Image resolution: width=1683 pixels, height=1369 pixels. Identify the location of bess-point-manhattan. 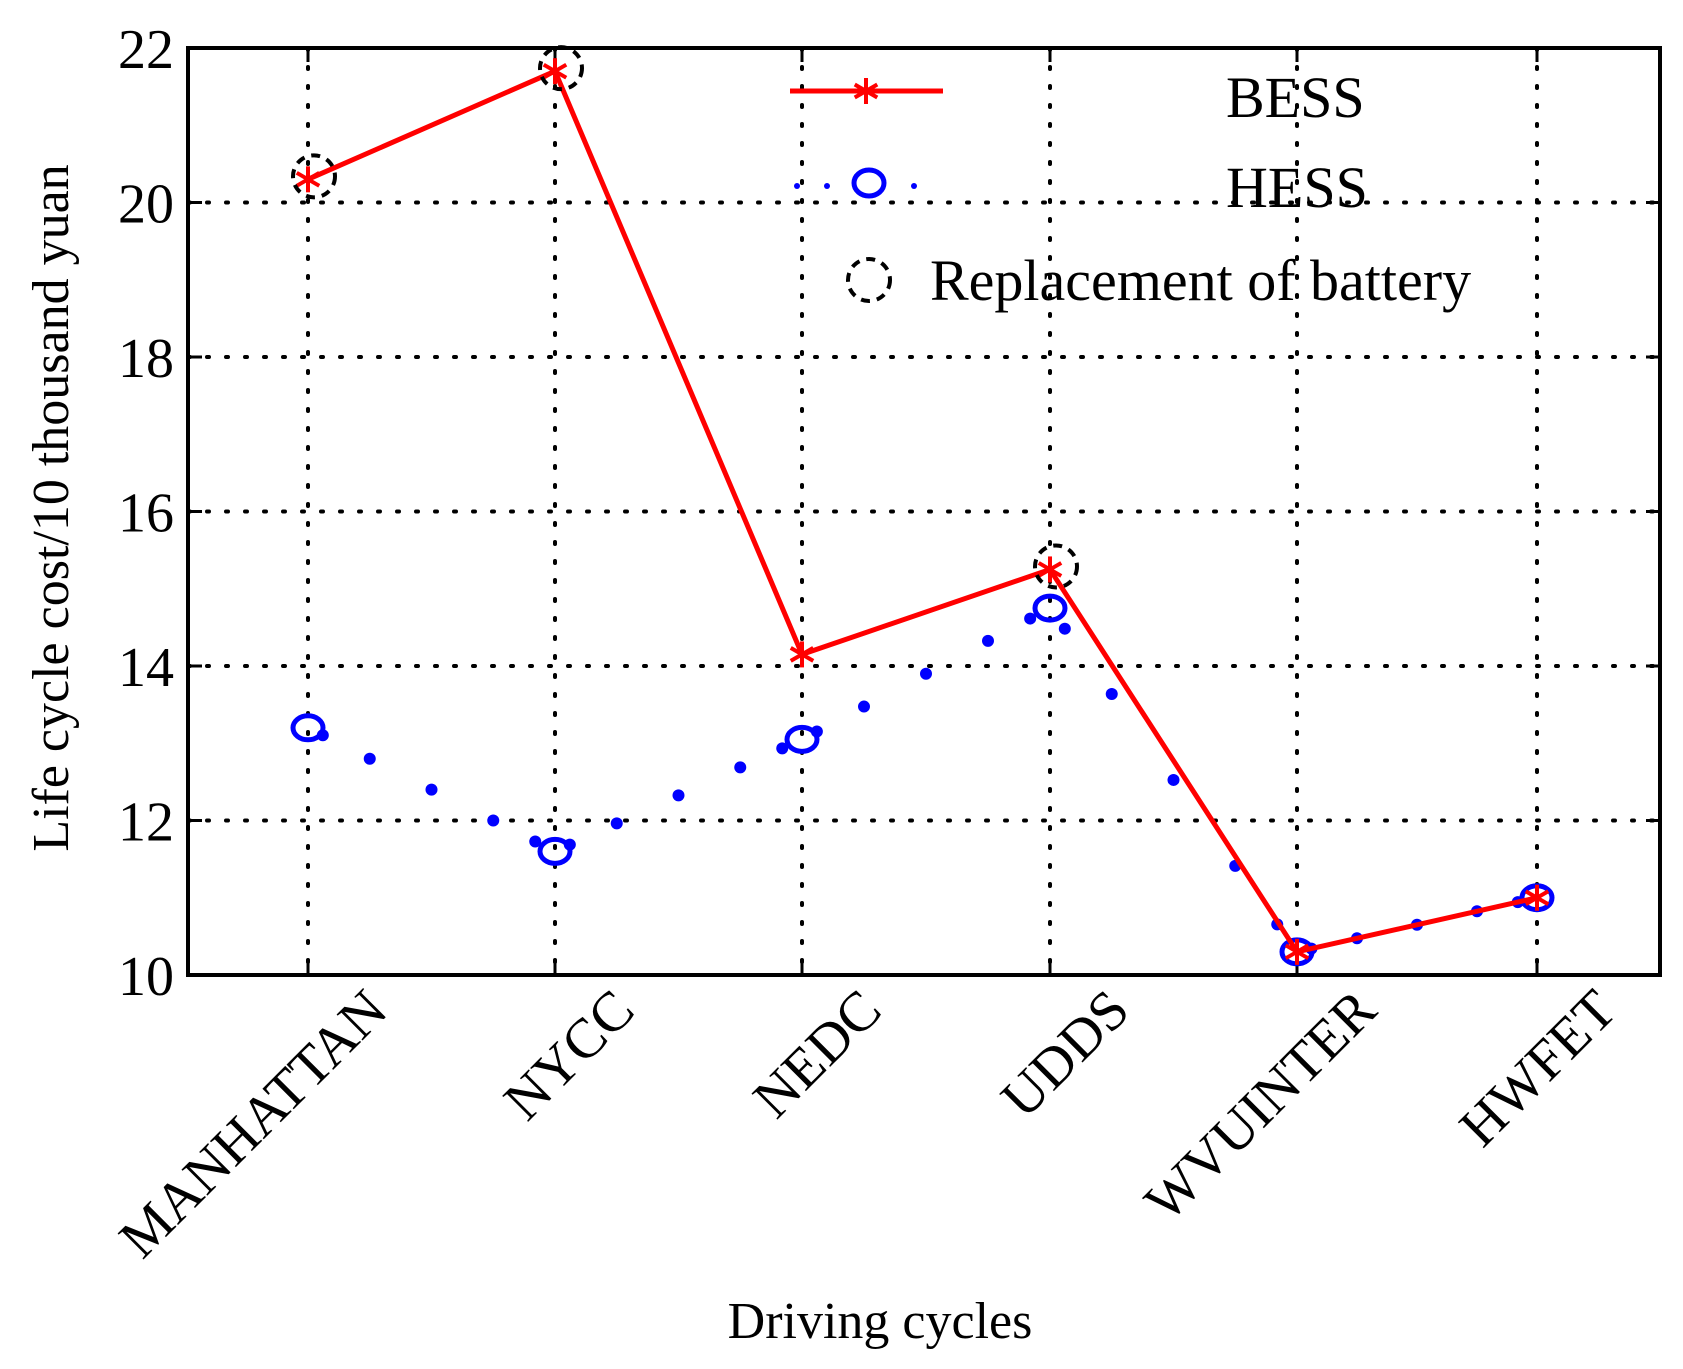
(308, 179).